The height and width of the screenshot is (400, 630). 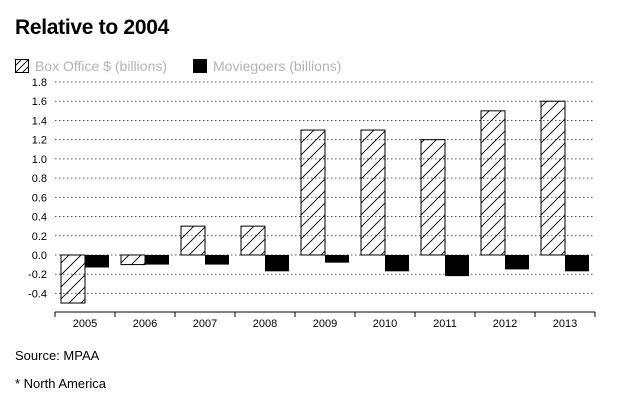 What do you see at coordinates (517, 262) in the screenshot?
I see `moviegoers-bar-2012` at bounding box center [517, 262].